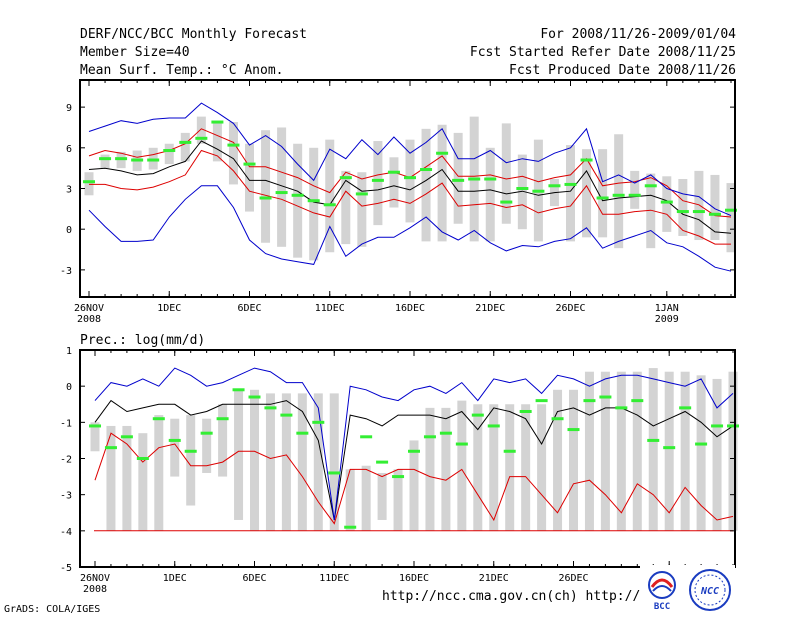 The height and width of the screenshot is (618, 800). I want to click on logos: BCC NCC, so click(687, 590).